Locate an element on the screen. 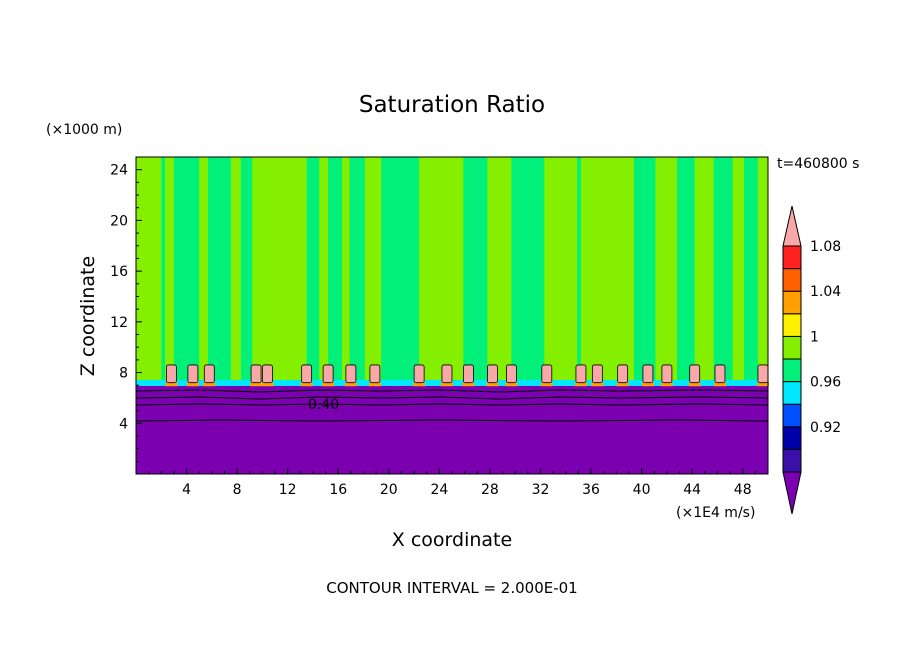 This screenshot has height=654, width=904. y-axis: 4 8 12 16 20 24 is located at coordinates (126, 312).